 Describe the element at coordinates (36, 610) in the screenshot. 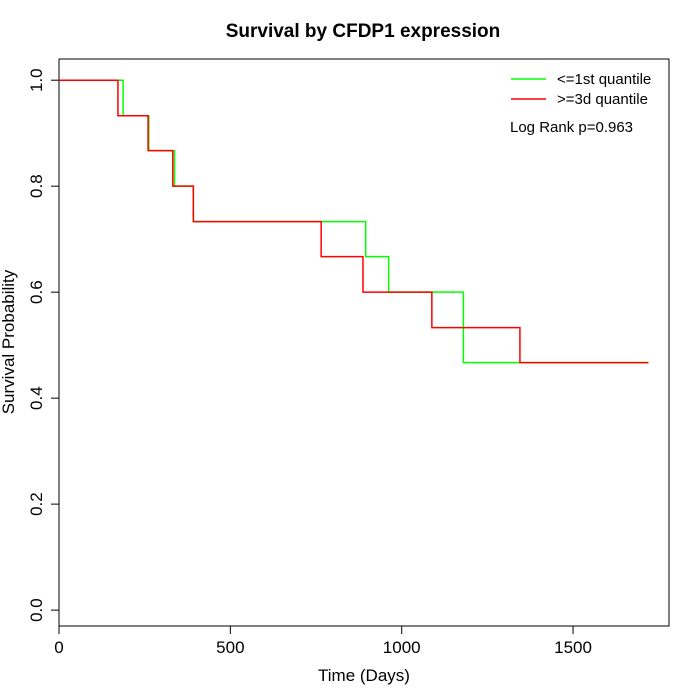

I see `y-tick-label: 0.0` at that location.